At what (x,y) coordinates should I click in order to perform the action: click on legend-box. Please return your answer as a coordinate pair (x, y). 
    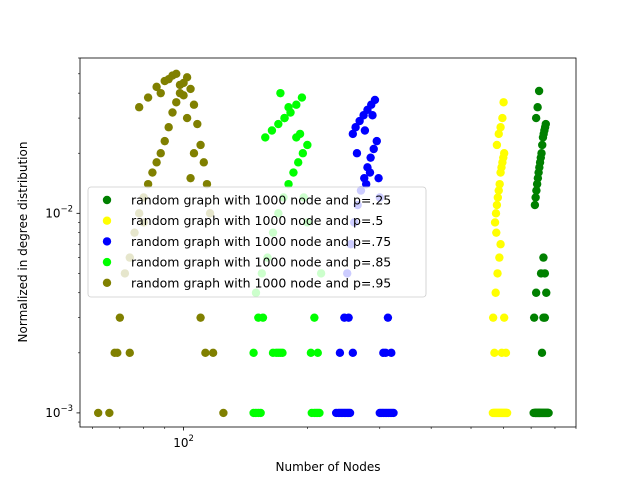
    Looking at the image, I should click on (257, 242).